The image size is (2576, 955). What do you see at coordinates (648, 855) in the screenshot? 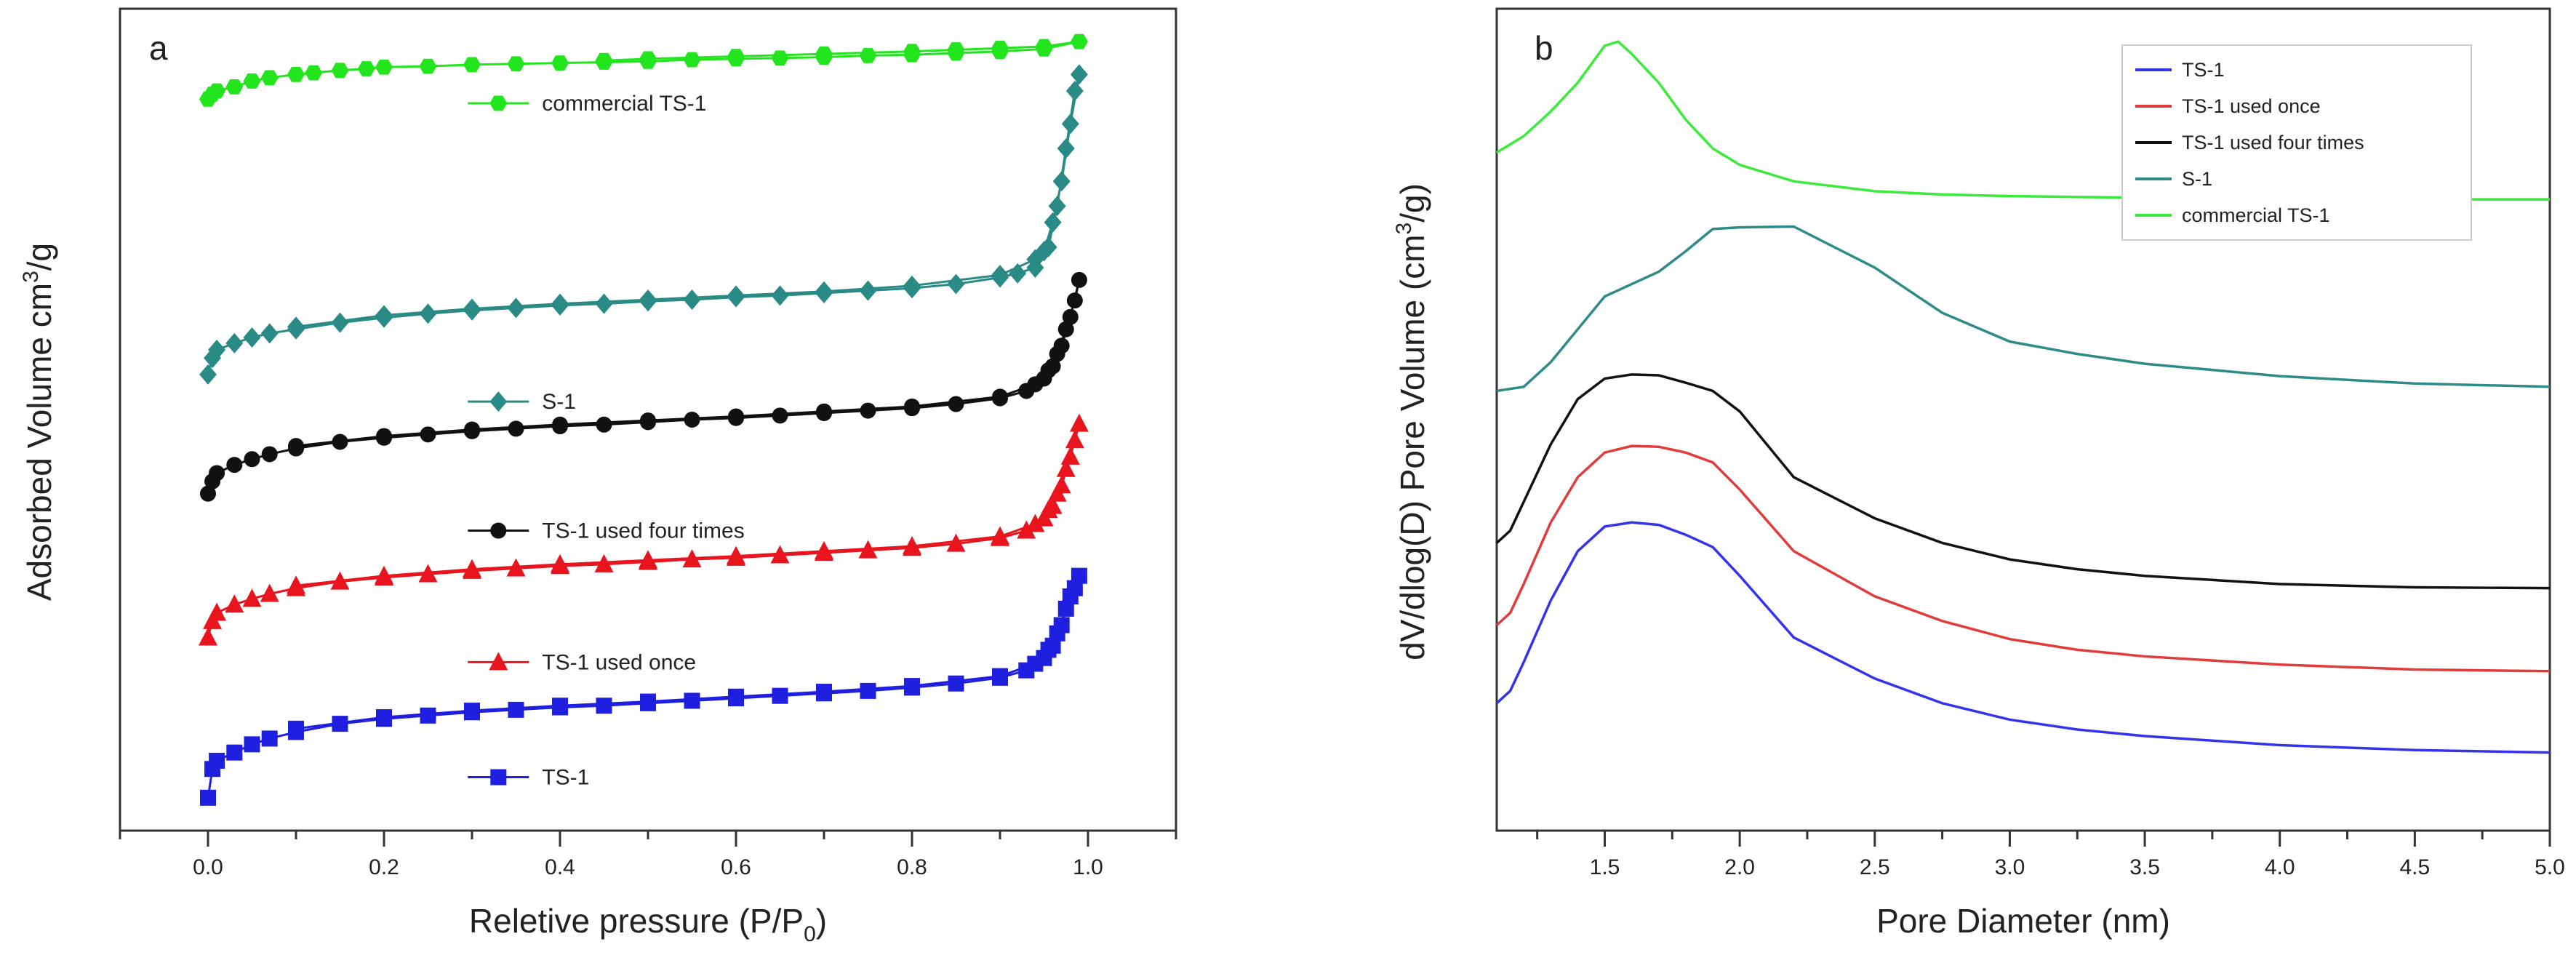
I see `isotherm-x-ticks: 0.0 0.2 0.4 0.6 0.8 1.0` at bounding box center [648, 855].